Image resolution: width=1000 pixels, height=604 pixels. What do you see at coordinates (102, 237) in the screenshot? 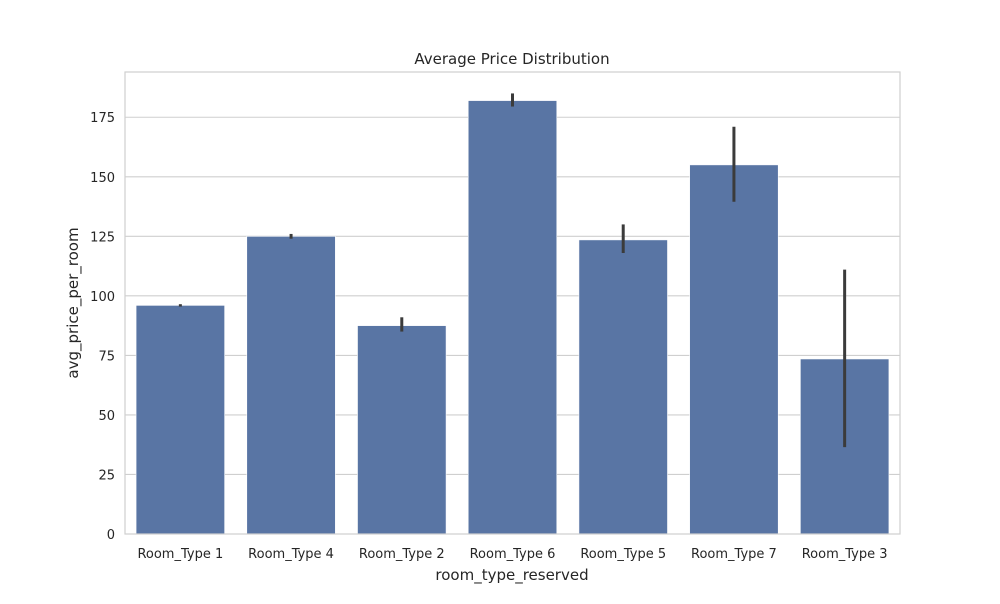
I see `y-tick-label: 125` at bounding box center [102, 237].